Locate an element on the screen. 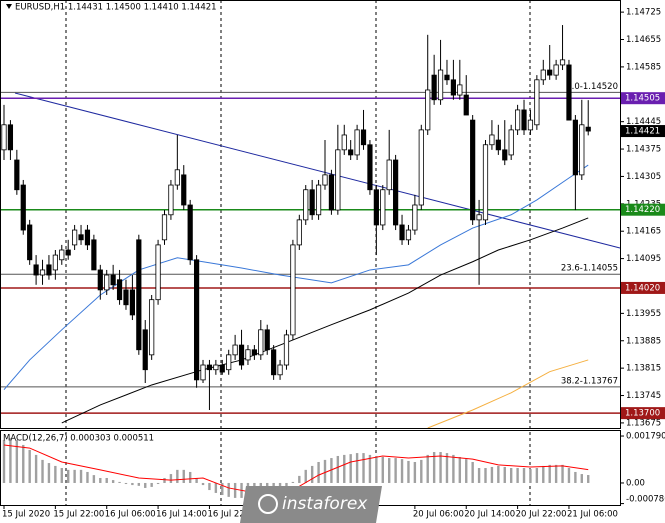  x-tick-label: 15 Jul 2020 is located at coordinates (26, 515).